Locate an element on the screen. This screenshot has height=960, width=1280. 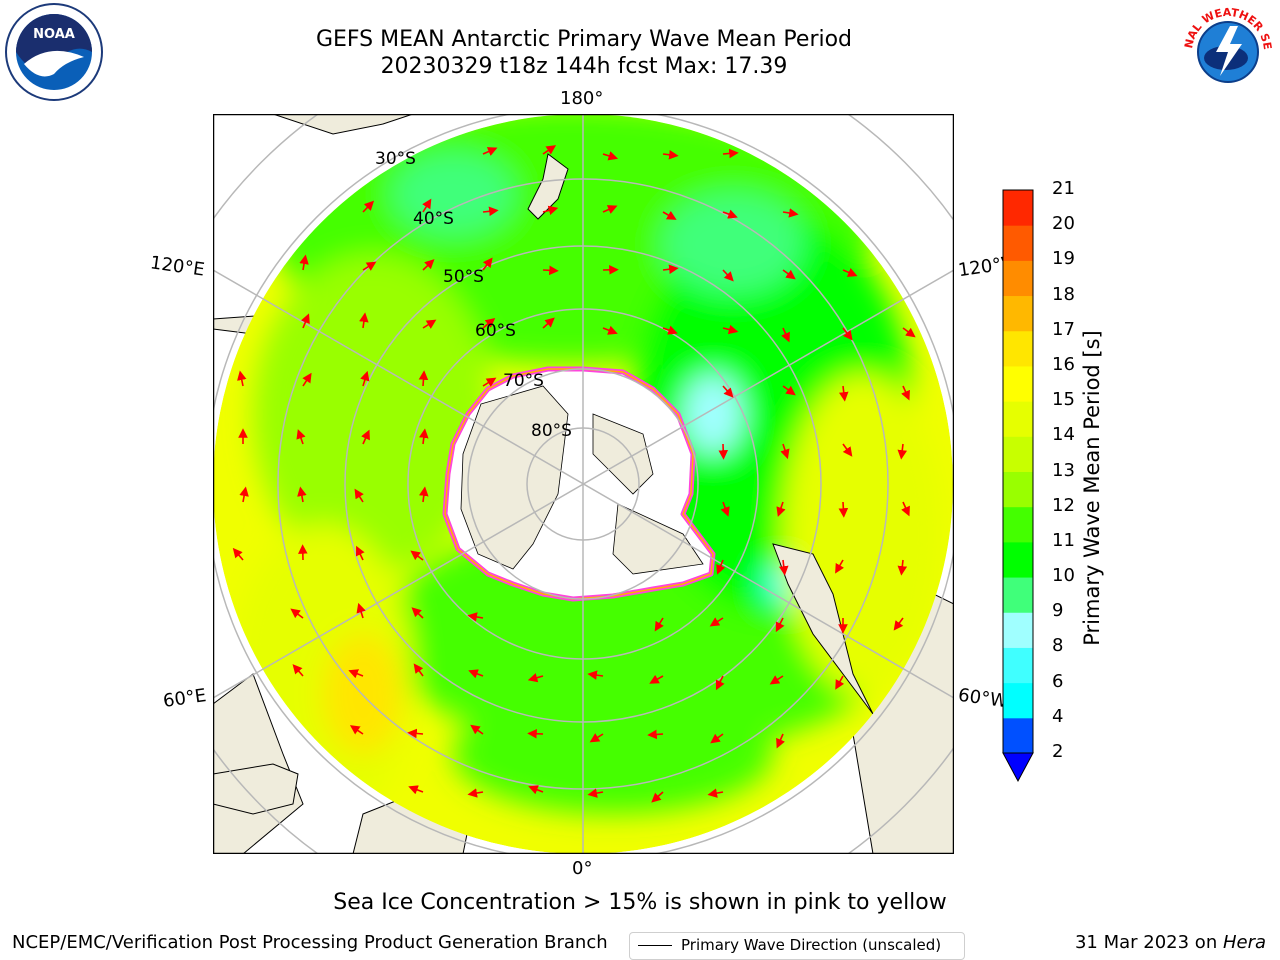
map-legend: Primary Wave Direction (unscaled) is located at coordinates (797, 946).